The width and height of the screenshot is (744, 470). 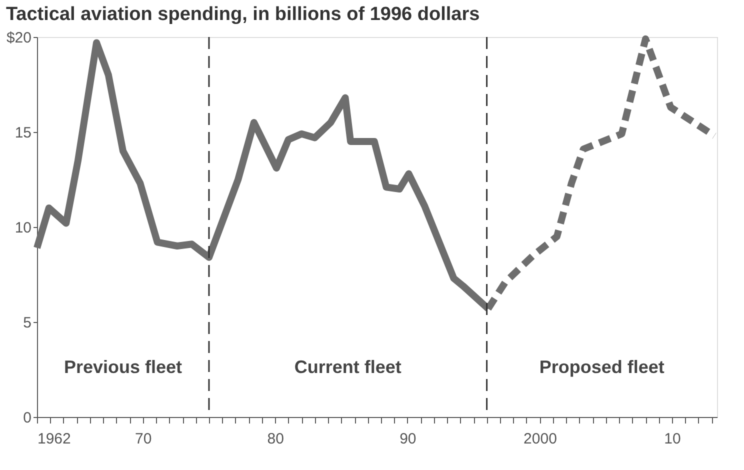 What do you see at coordinates (54, 439) in the screenshot?
I see `x-tick-label: 1962` at bounding box center [54, 439].